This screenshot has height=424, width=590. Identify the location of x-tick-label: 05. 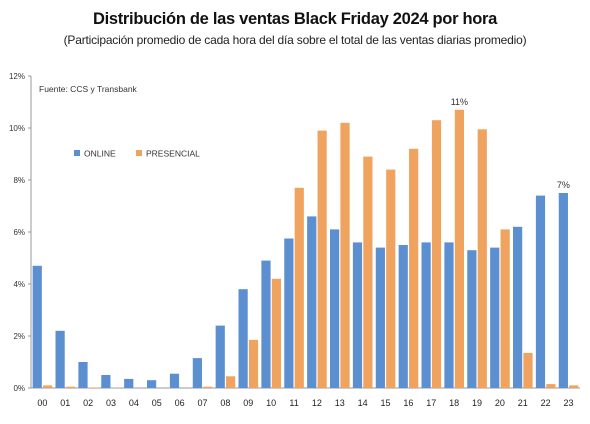
(157, 403).